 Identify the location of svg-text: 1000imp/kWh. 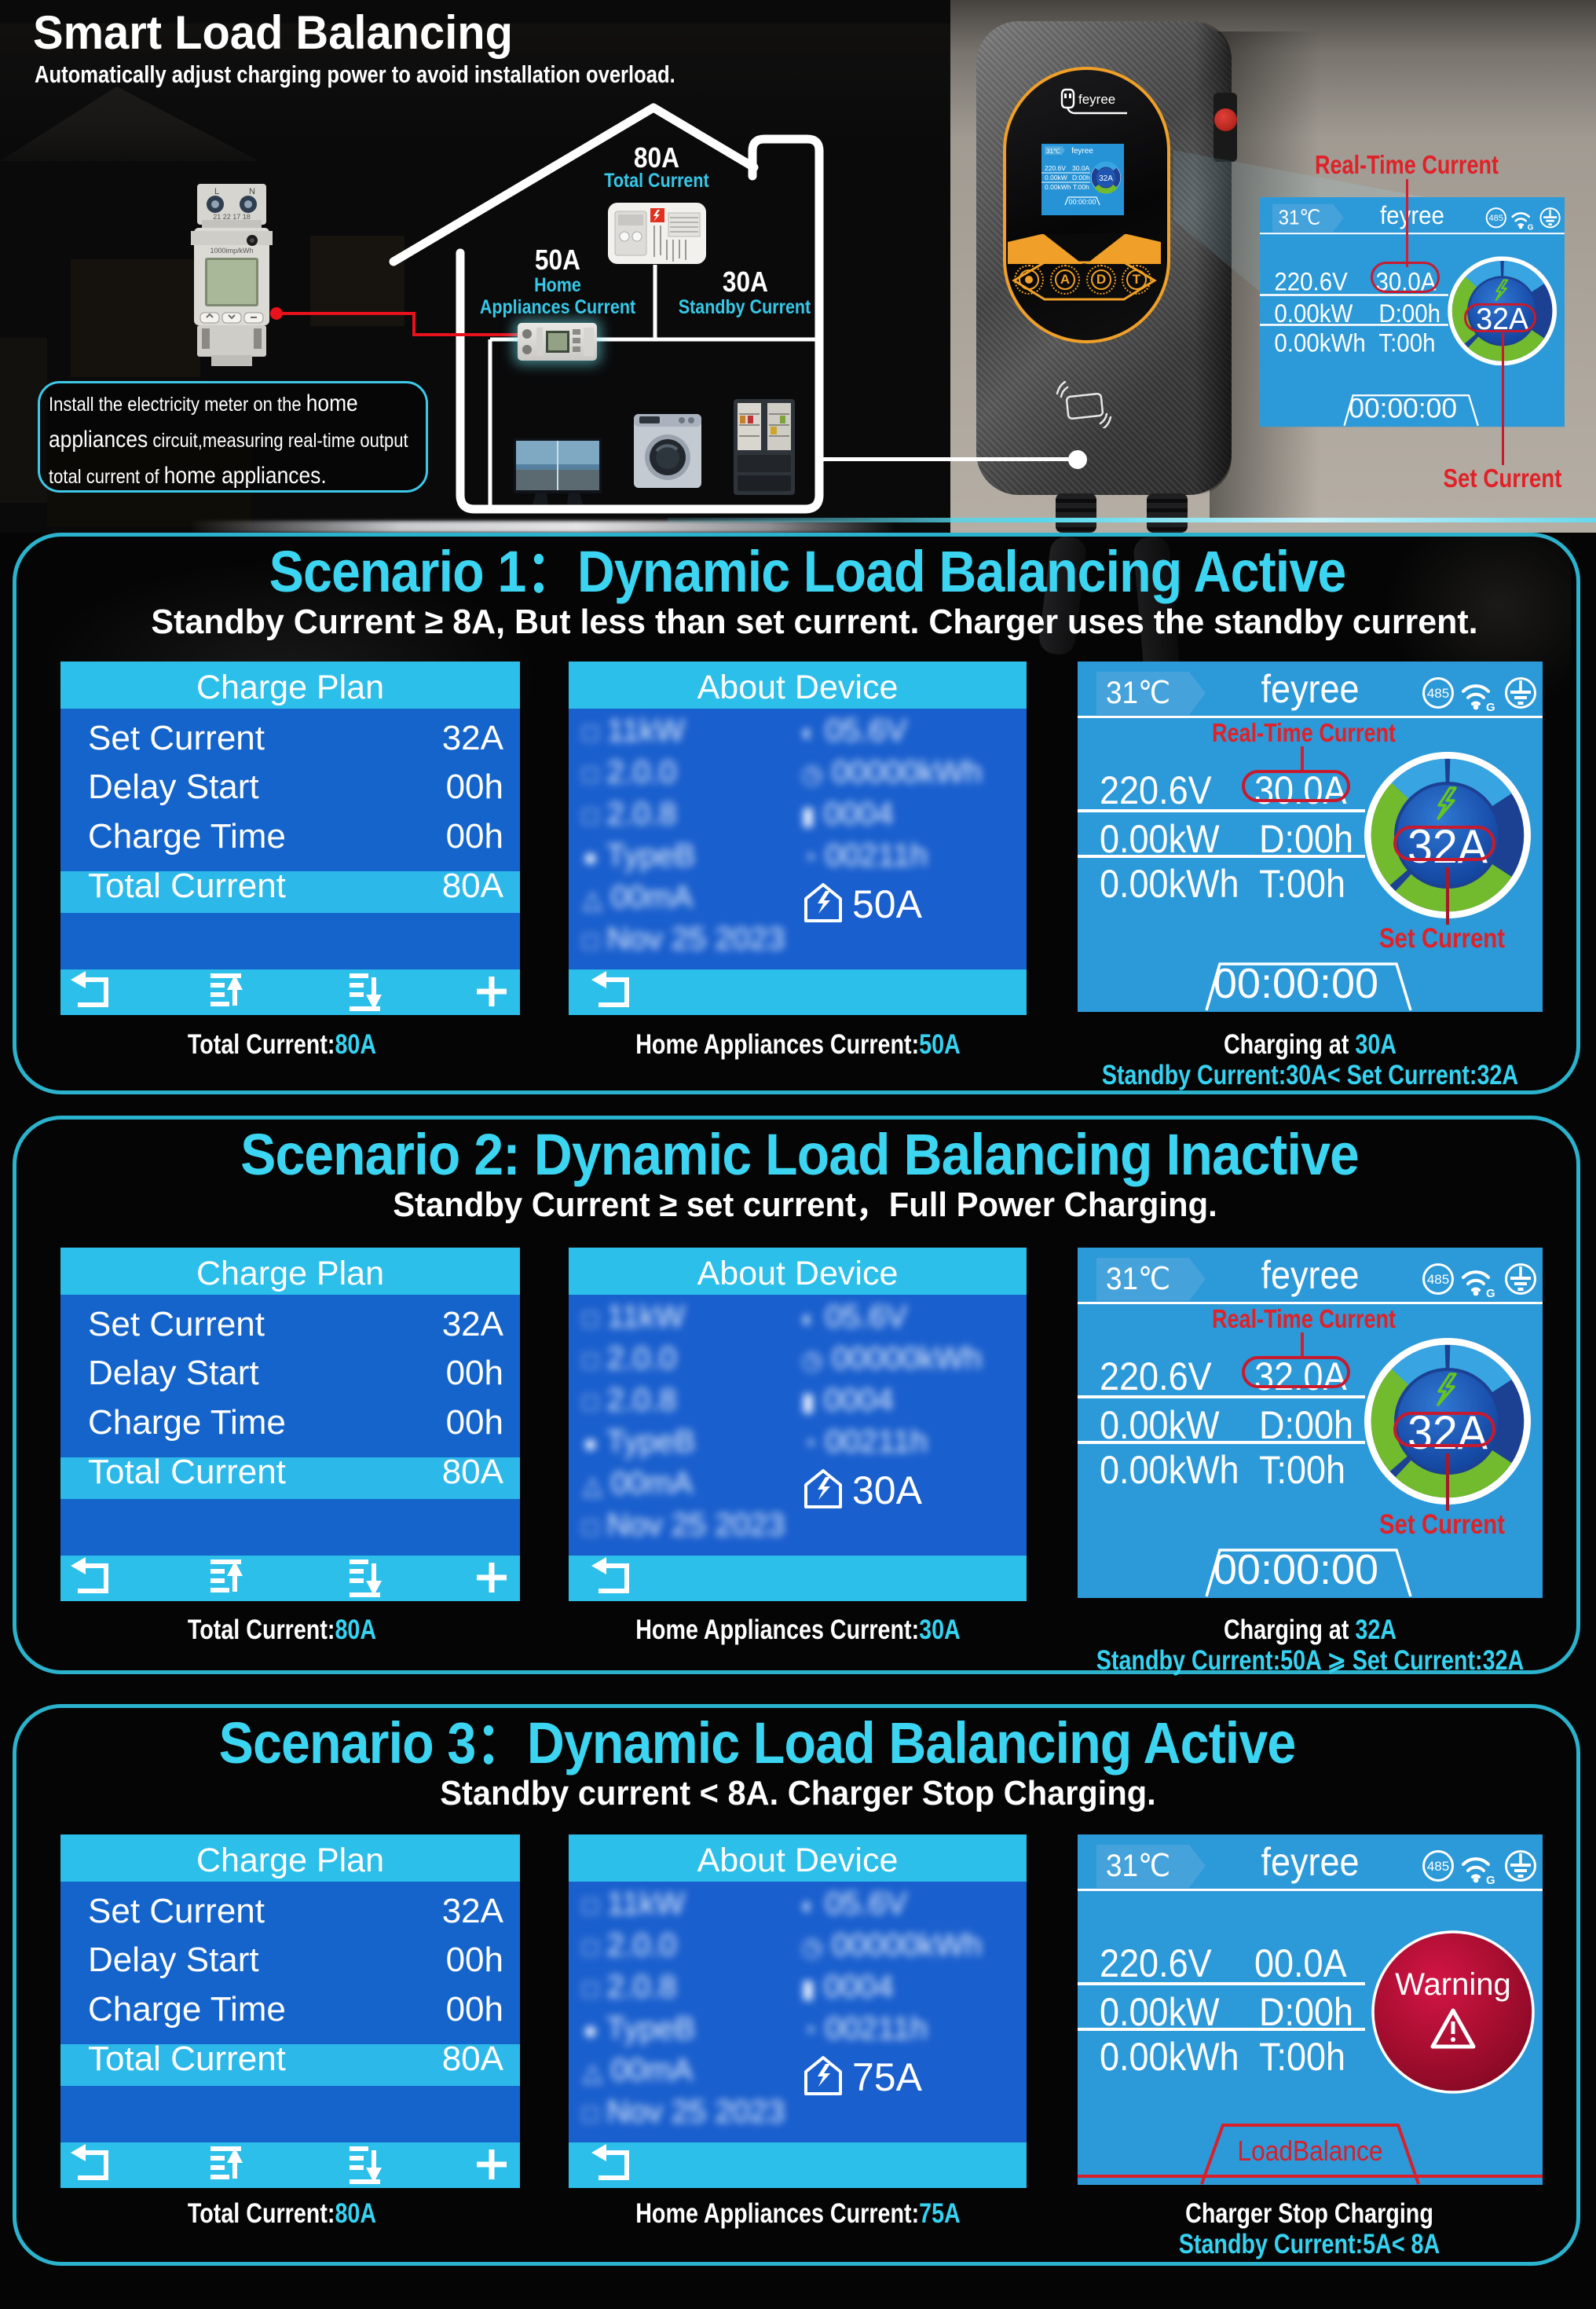
(232, 251).